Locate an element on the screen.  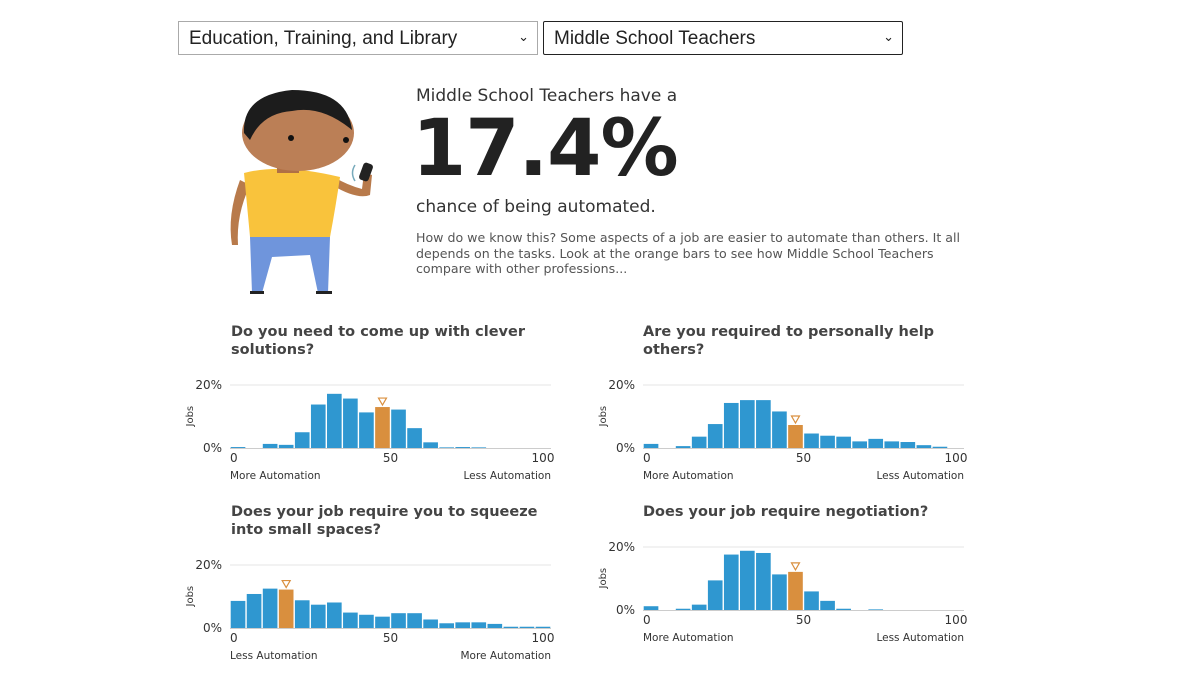
summary-lead: Middle School Teachers have a is located at coordinates (547, 96).